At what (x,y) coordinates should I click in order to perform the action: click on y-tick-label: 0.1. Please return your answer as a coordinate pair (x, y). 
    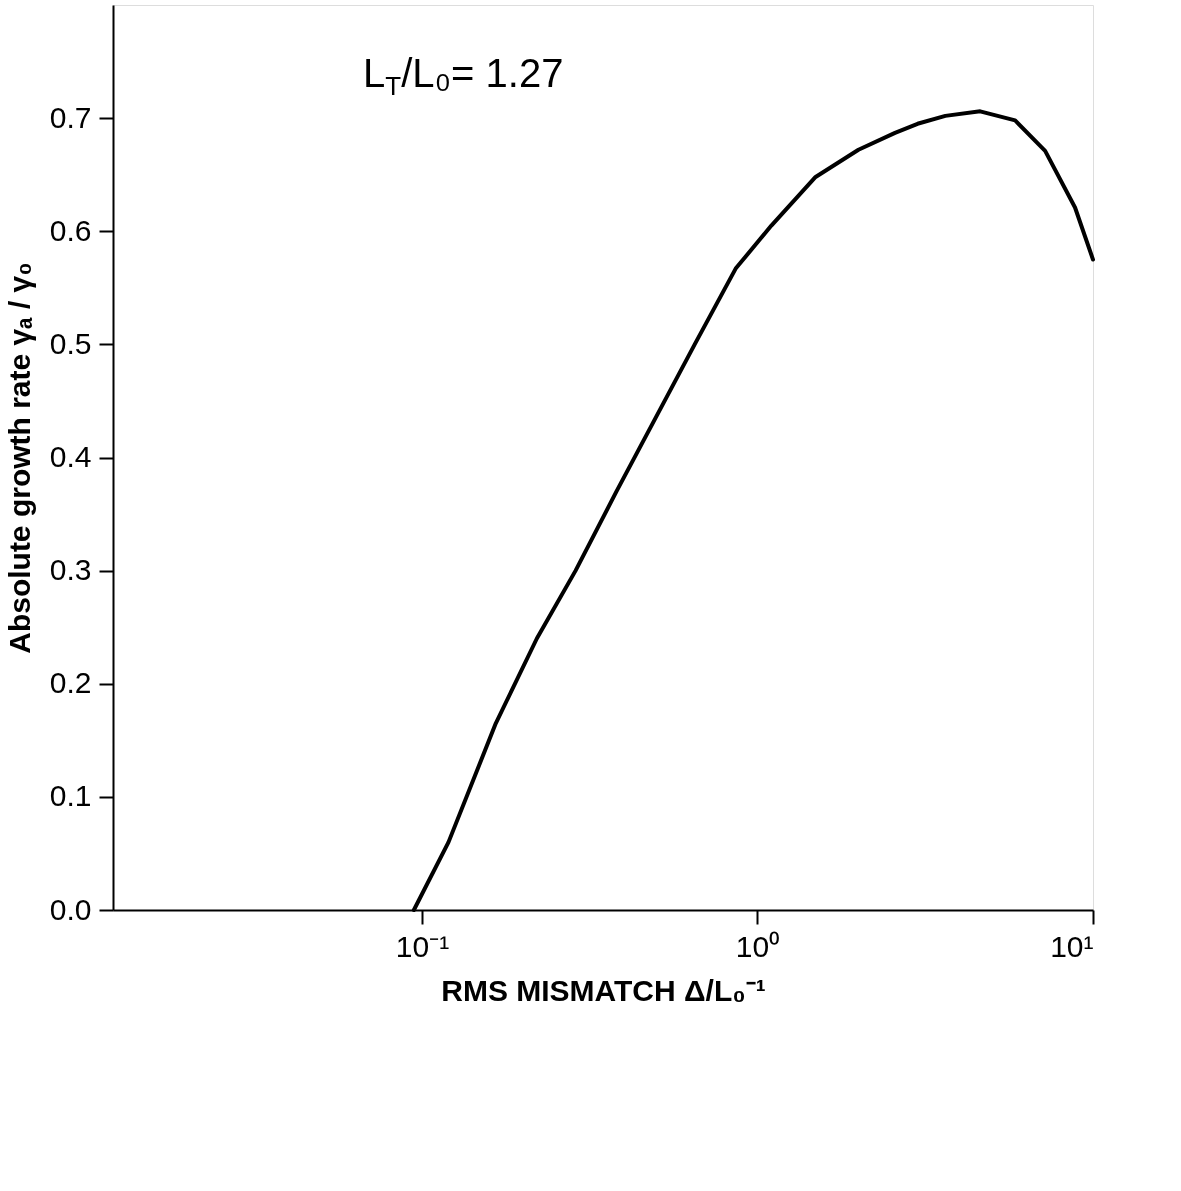
    Looking at the image, I should click on (70, 796).